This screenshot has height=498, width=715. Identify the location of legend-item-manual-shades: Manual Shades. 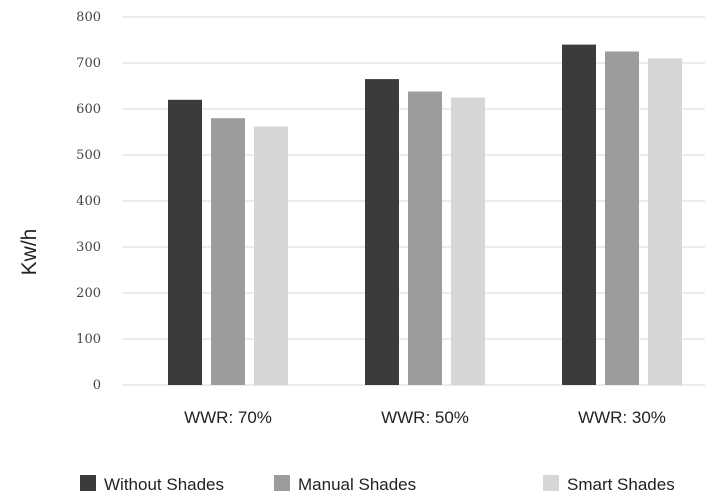
(345, 484).